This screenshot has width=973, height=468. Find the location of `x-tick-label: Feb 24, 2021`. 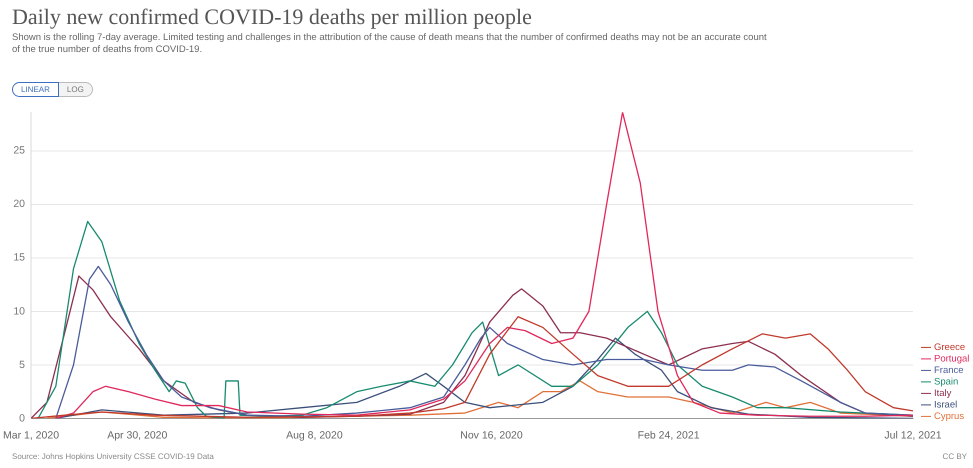

x-tick-label: Feb 24, 2021 is located at coordinates (669, 436).